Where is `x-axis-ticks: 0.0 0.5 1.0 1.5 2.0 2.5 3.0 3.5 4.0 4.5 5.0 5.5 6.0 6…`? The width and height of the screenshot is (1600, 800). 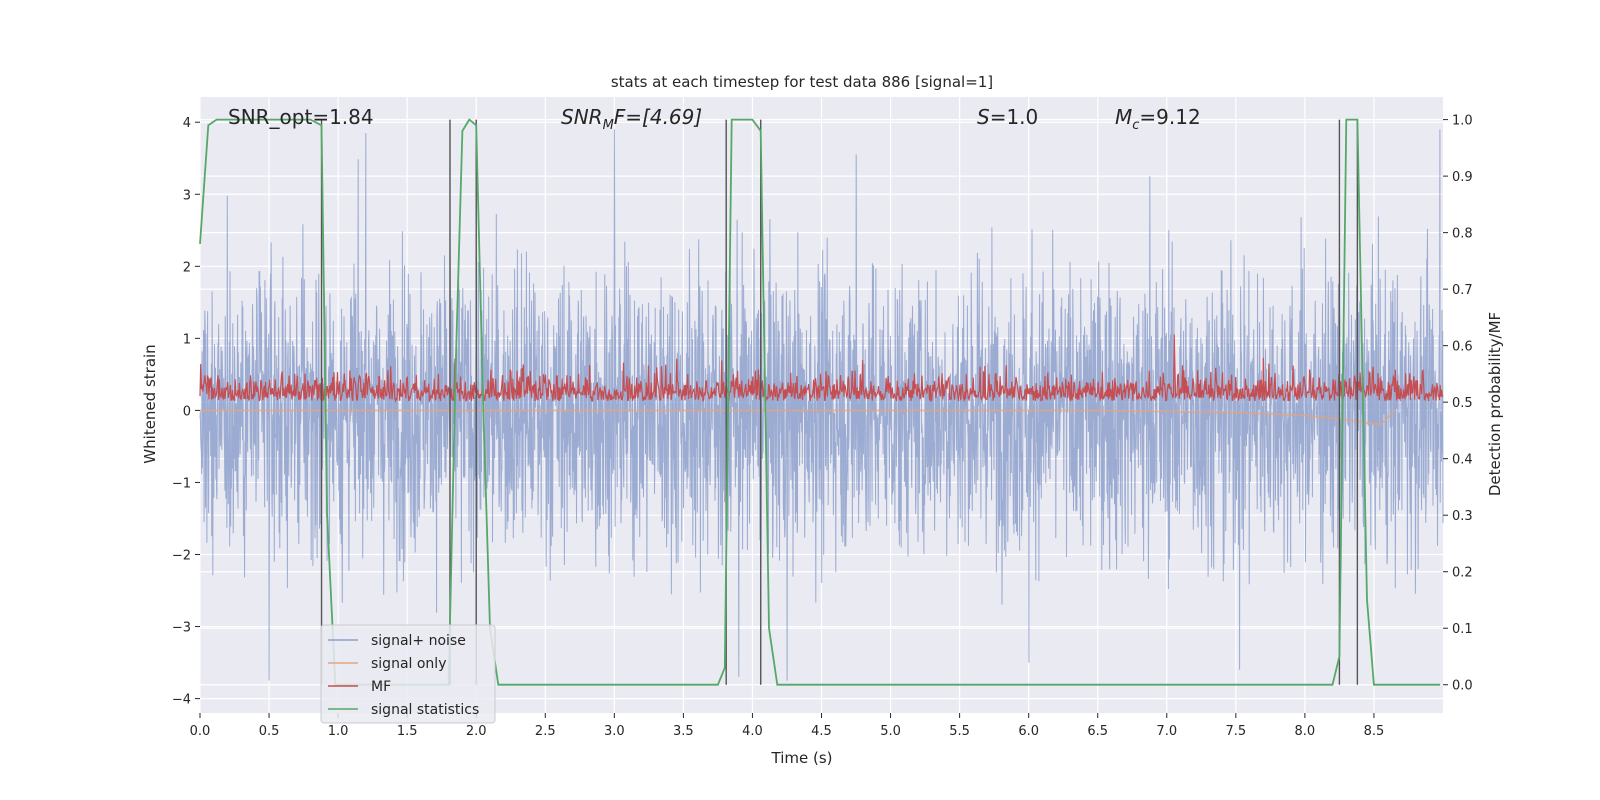
x-axis-ticks: 0.0 0.5 1.0 1.5 2.0 2.5 3.0 3.5 4.0 4.5 5.0 5.5 6.0 6… is located at coordinates (787, 726).